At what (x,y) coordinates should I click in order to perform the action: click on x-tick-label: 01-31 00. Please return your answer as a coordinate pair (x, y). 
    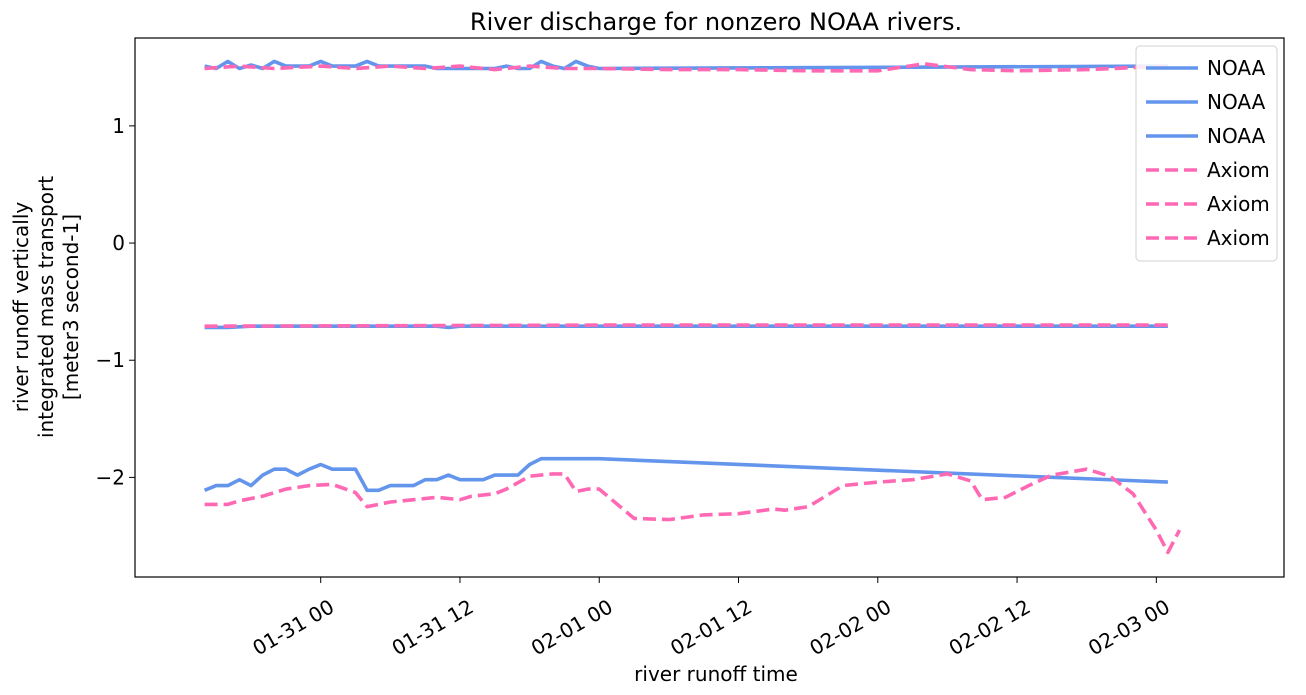
    Looking at the image, I should click on (293, 627).